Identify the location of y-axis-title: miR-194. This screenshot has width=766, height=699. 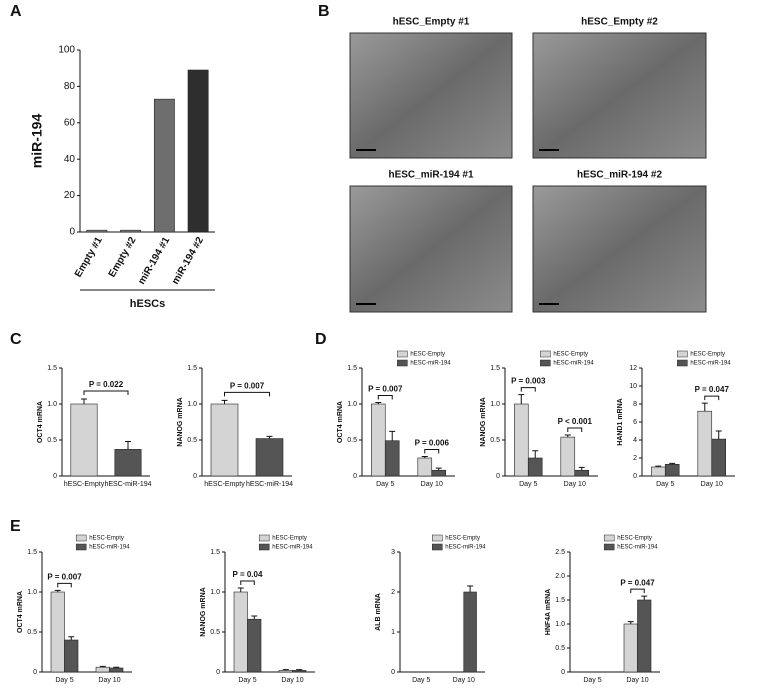
(37, 141).